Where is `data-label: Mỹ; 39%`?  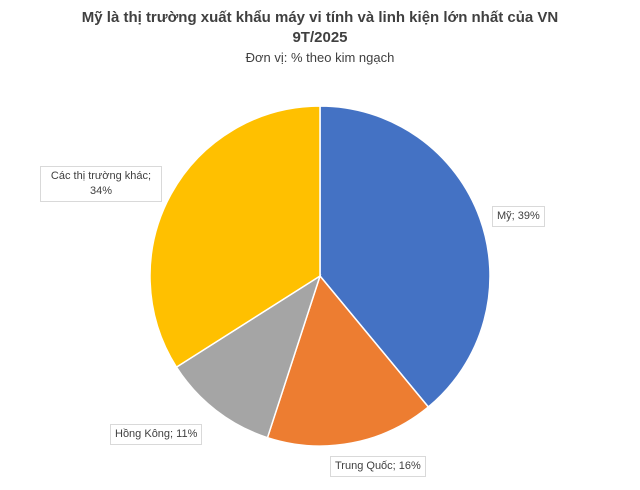 data-label: Mỹ; 39% is located at coordinates (518, 216).